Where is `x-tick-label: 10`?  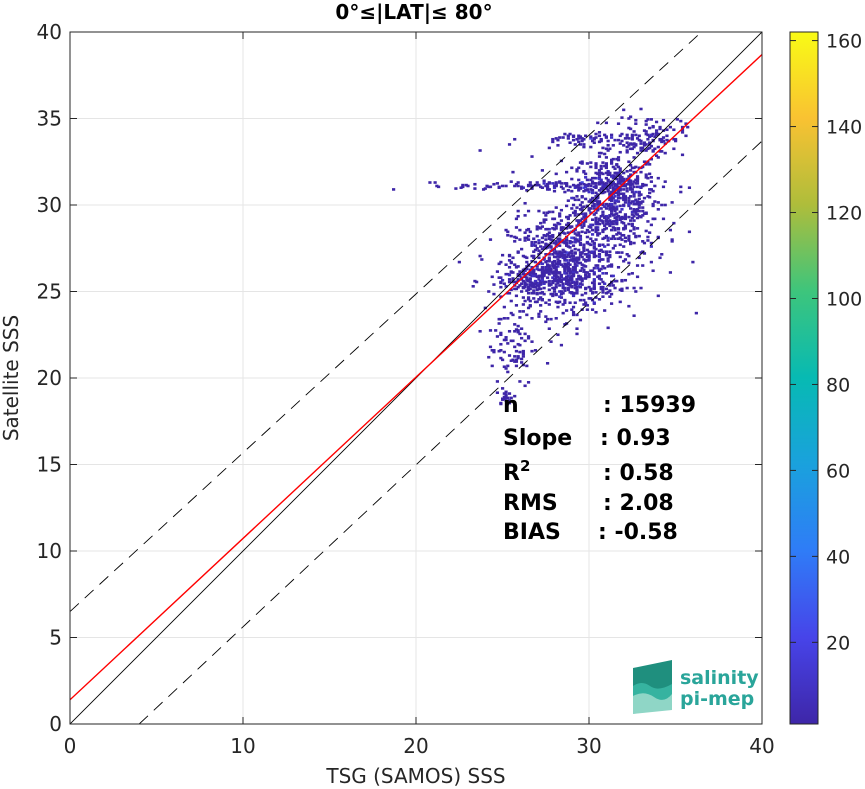
x-tick-label: 10 is located at coordinates (242, 746).